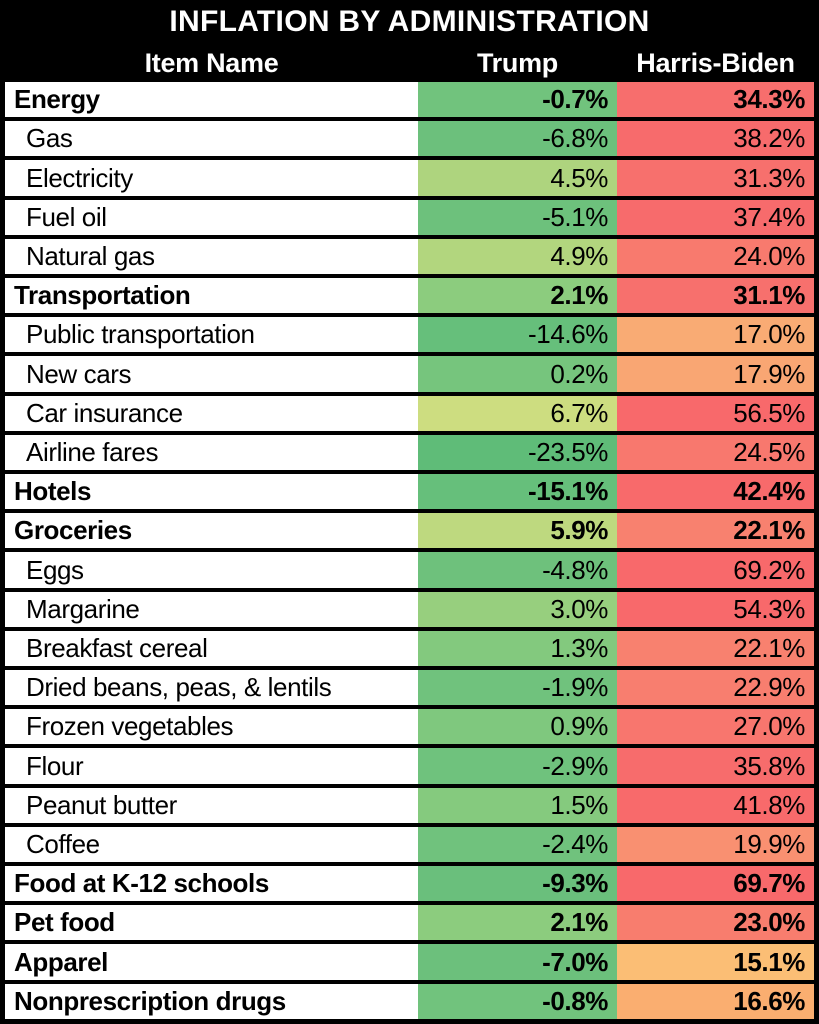 This screenshot has width=819, height=1024. What do you see at coordinates (211, 923) in the screenshot?
I see `item-name-cell: Pet food` at bounding box center [211, 923].